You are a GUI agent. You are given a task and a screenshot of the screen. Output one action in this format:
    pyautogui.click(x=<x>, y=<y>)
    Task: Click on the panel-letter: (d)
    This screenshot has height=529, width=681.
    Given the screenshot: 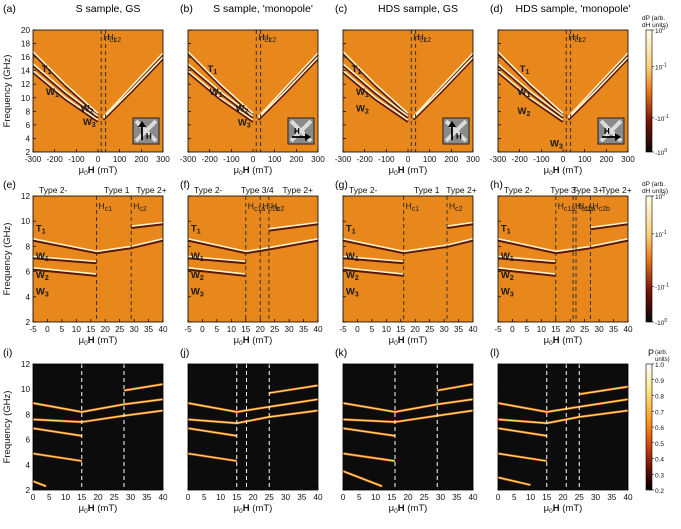 What is the action you would take?
    pyautogui.click(x=496, y=9)
    